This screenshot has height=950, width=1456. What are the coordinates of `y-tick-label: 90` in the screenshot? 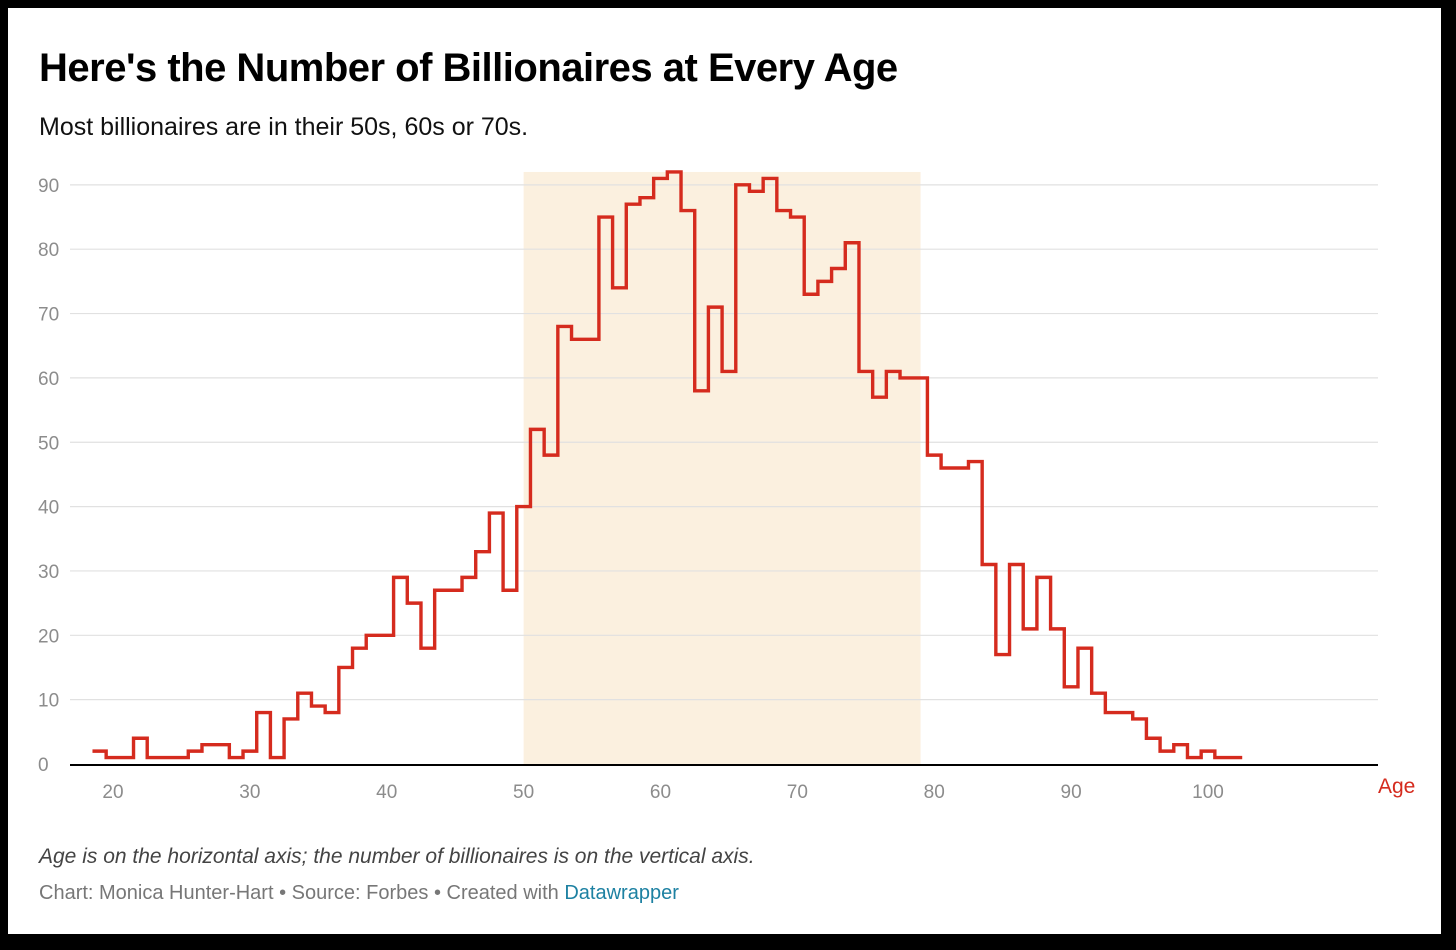 It's located at (48, 186).